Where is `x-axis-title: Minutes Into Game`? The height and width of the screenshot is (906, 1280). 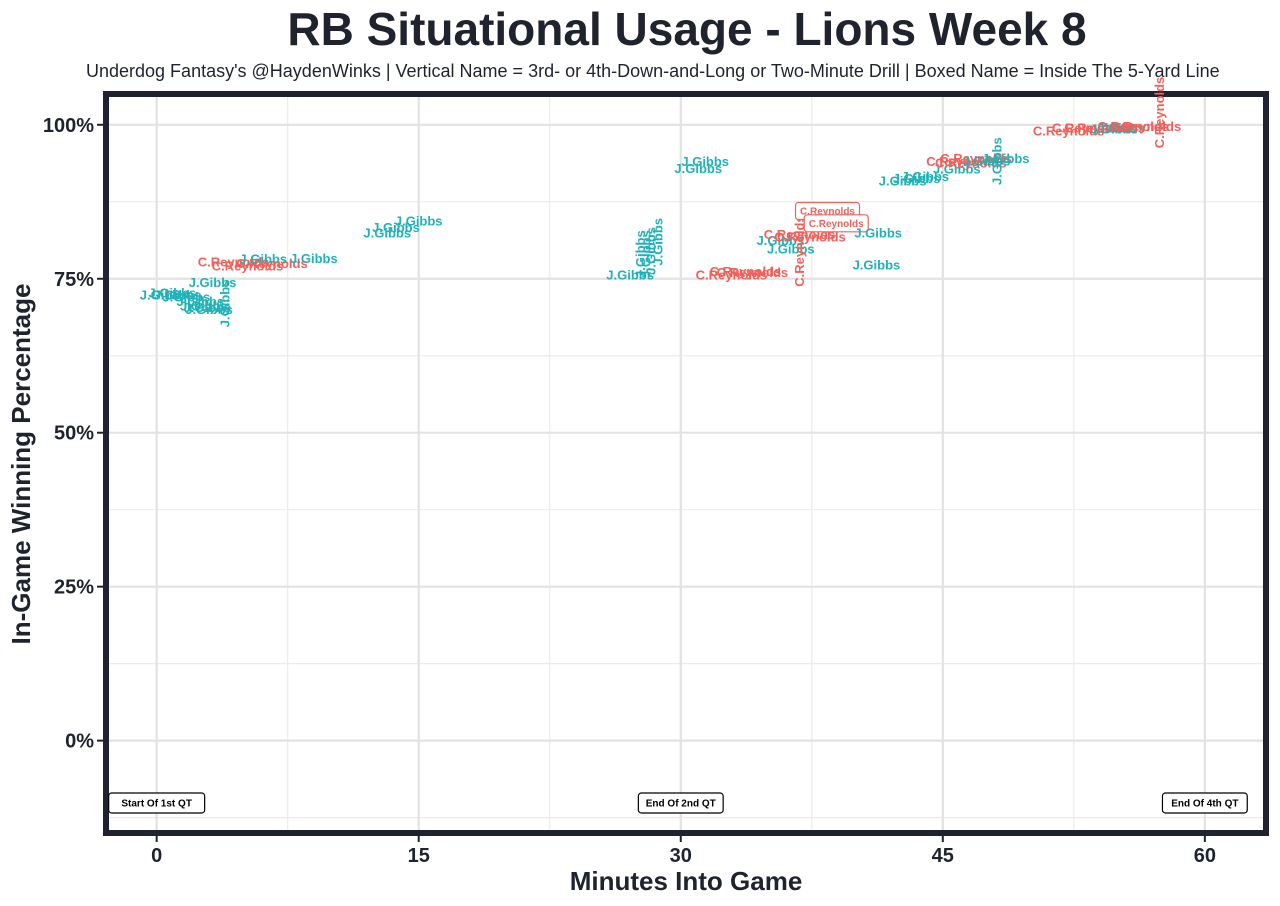 x-axis-title: Minutes Into Game is located at coordinates (686, 881).